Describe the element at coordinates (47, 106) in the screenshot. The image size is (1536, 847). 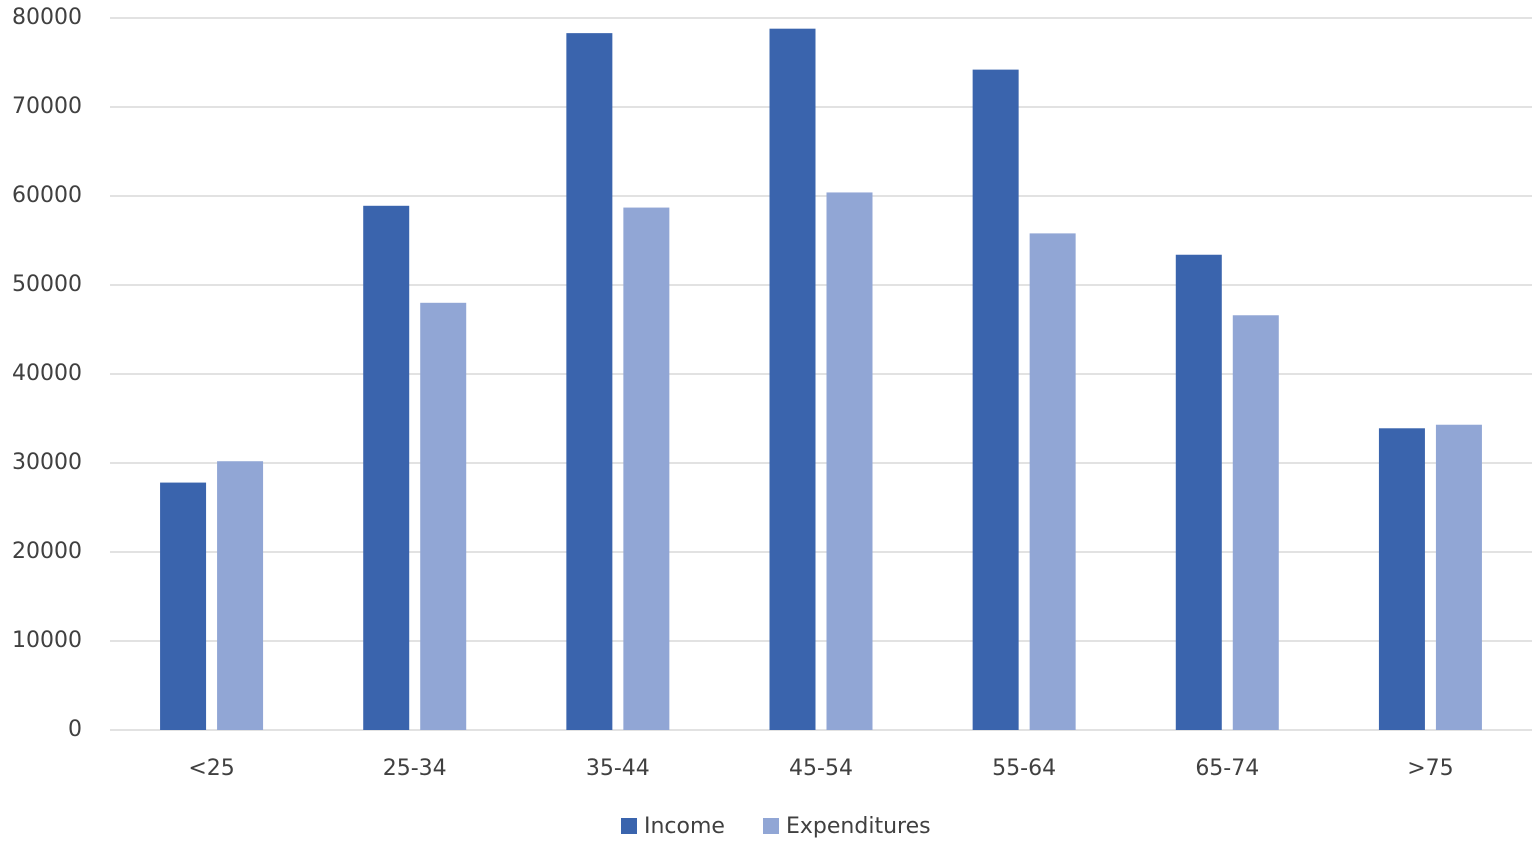
I see `y-tick-label: 70000` at that location.